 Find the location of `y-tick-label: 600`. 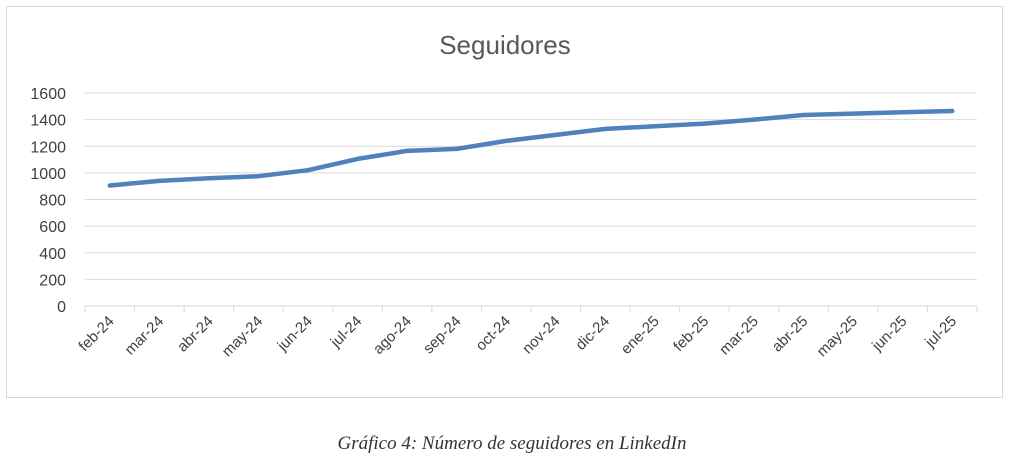

y-tick-label: 600 is located at coordinates (52, 227).